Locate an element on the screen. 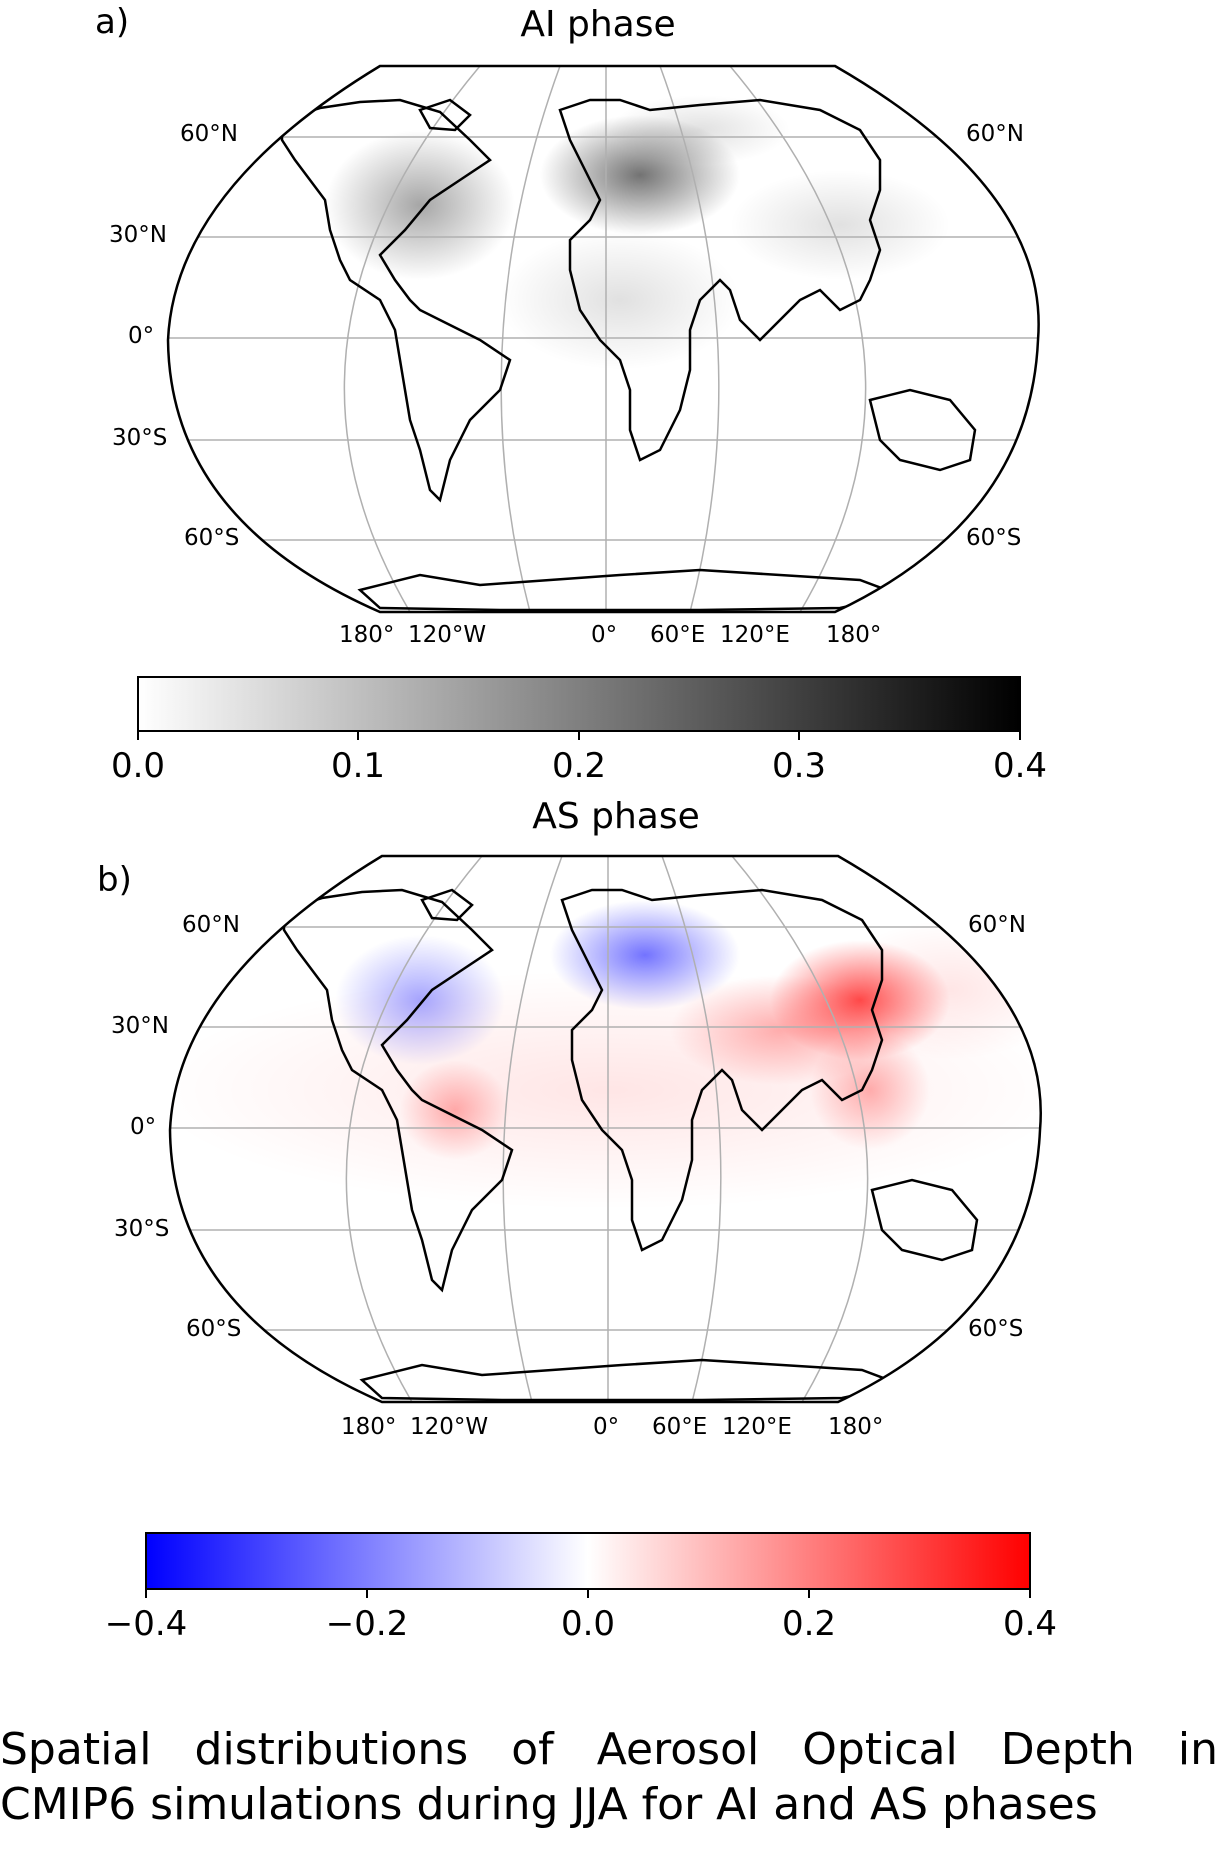  caption-word: distributions is located at coordinates (331, 1749).